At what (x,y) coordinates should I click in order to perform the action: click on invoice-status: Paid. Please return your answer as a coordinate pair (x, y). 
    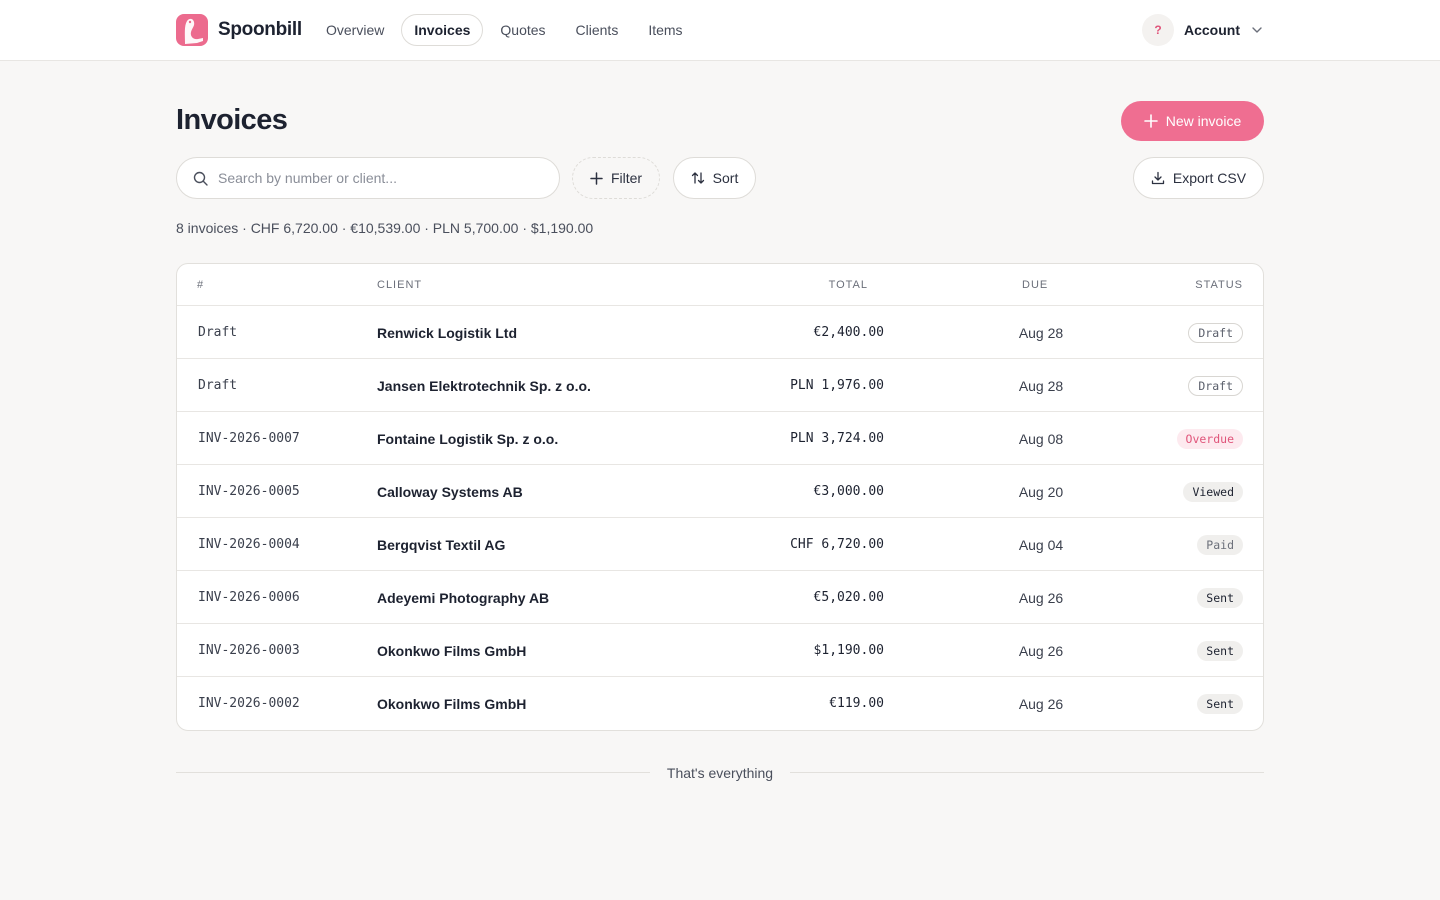
    Looking at the image, I should click on (1220, 544).